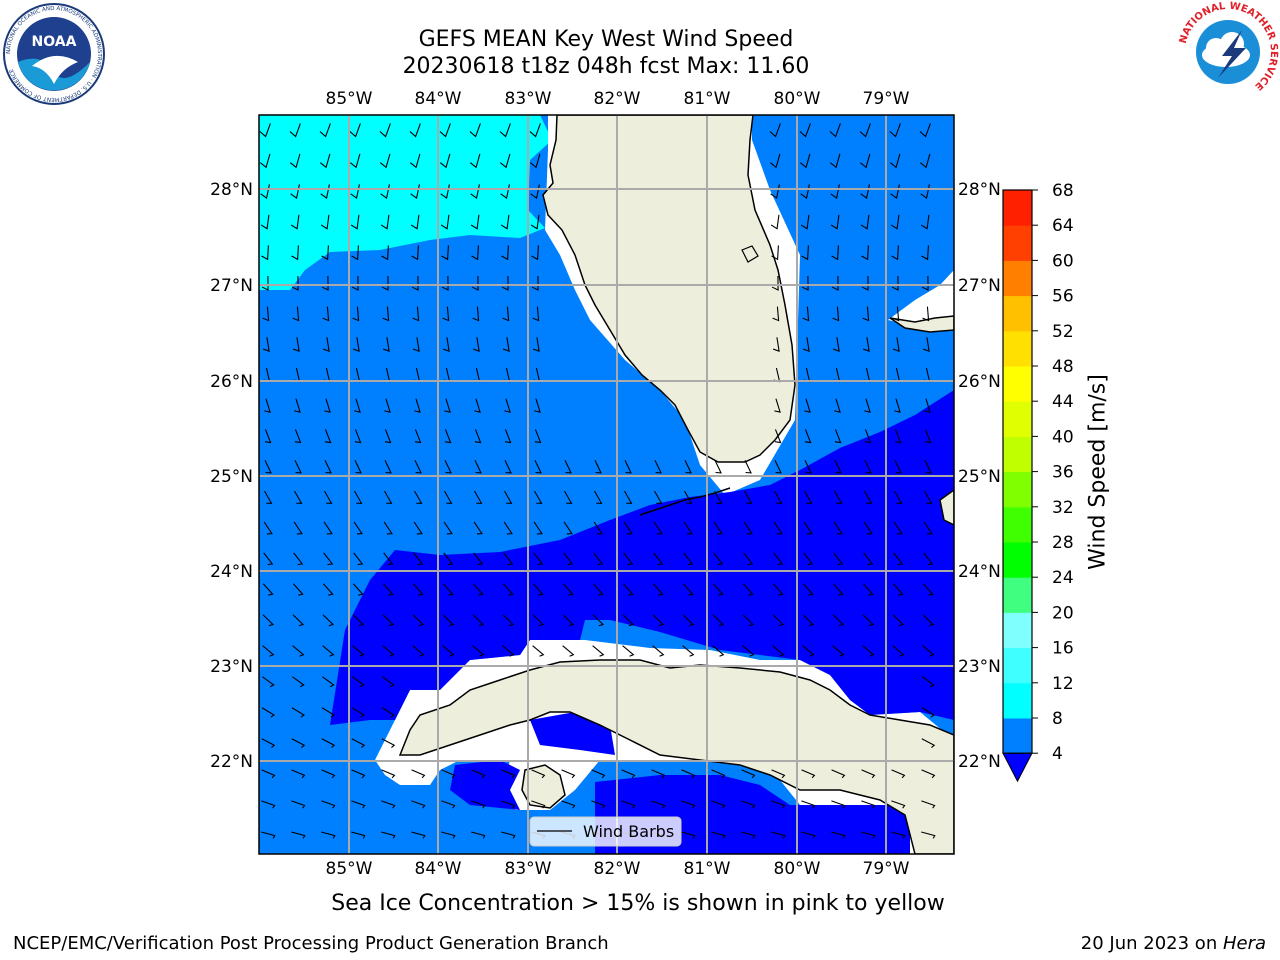 The image size is (1280, 960). Describe the element at coordinates (1063, 649) in the screenshot. I see `colorbar-tick-label: 16` at that location.